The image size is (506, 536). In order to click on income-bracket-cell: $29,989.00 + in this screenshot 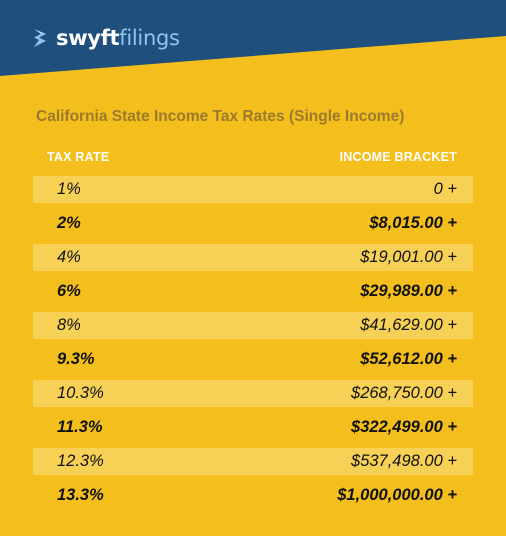, I will do `click(408, 291)`.